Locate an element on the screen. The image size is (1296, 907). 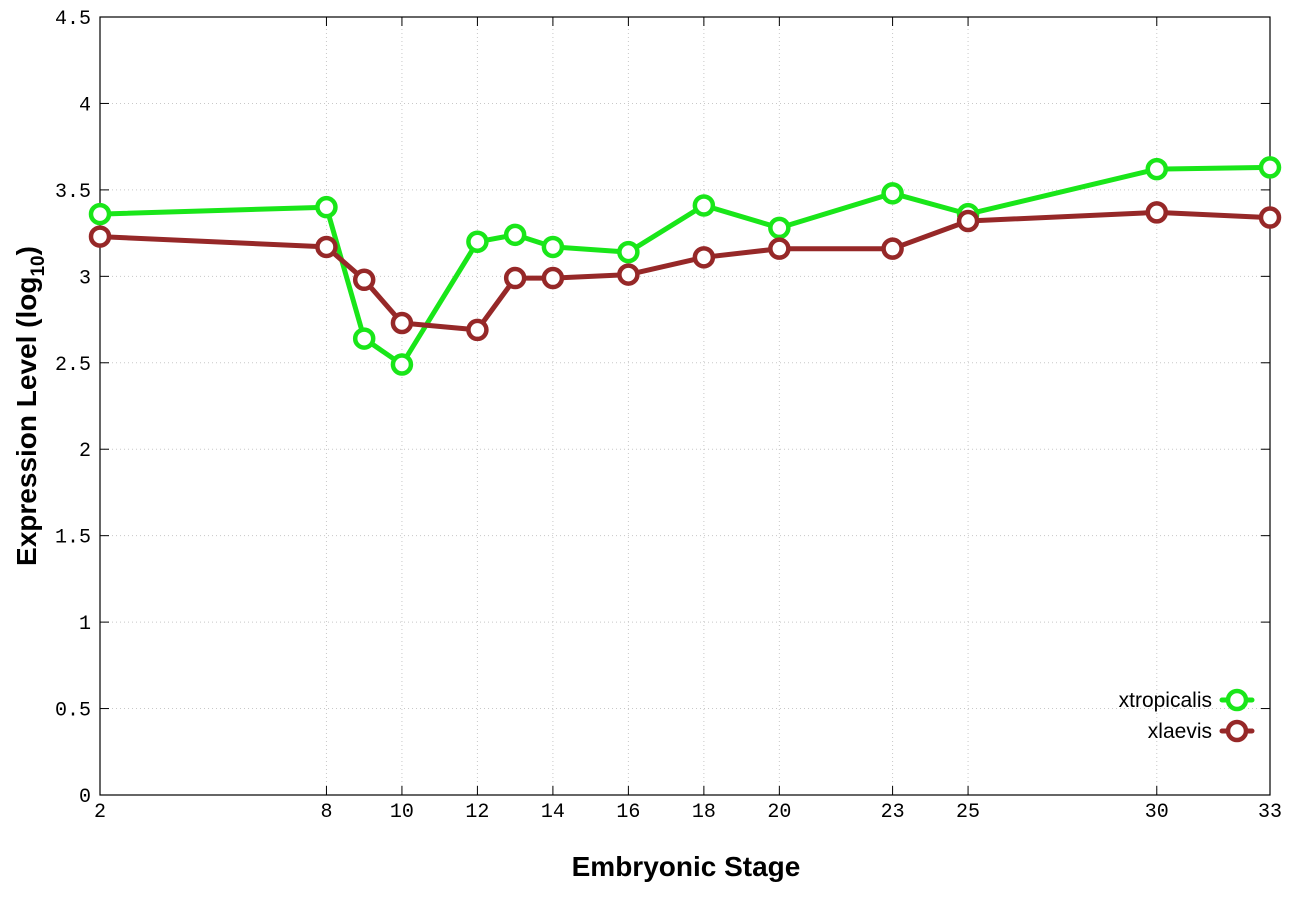
legend: xtropicalis xlaevis is located at coordinates (1187, 715).